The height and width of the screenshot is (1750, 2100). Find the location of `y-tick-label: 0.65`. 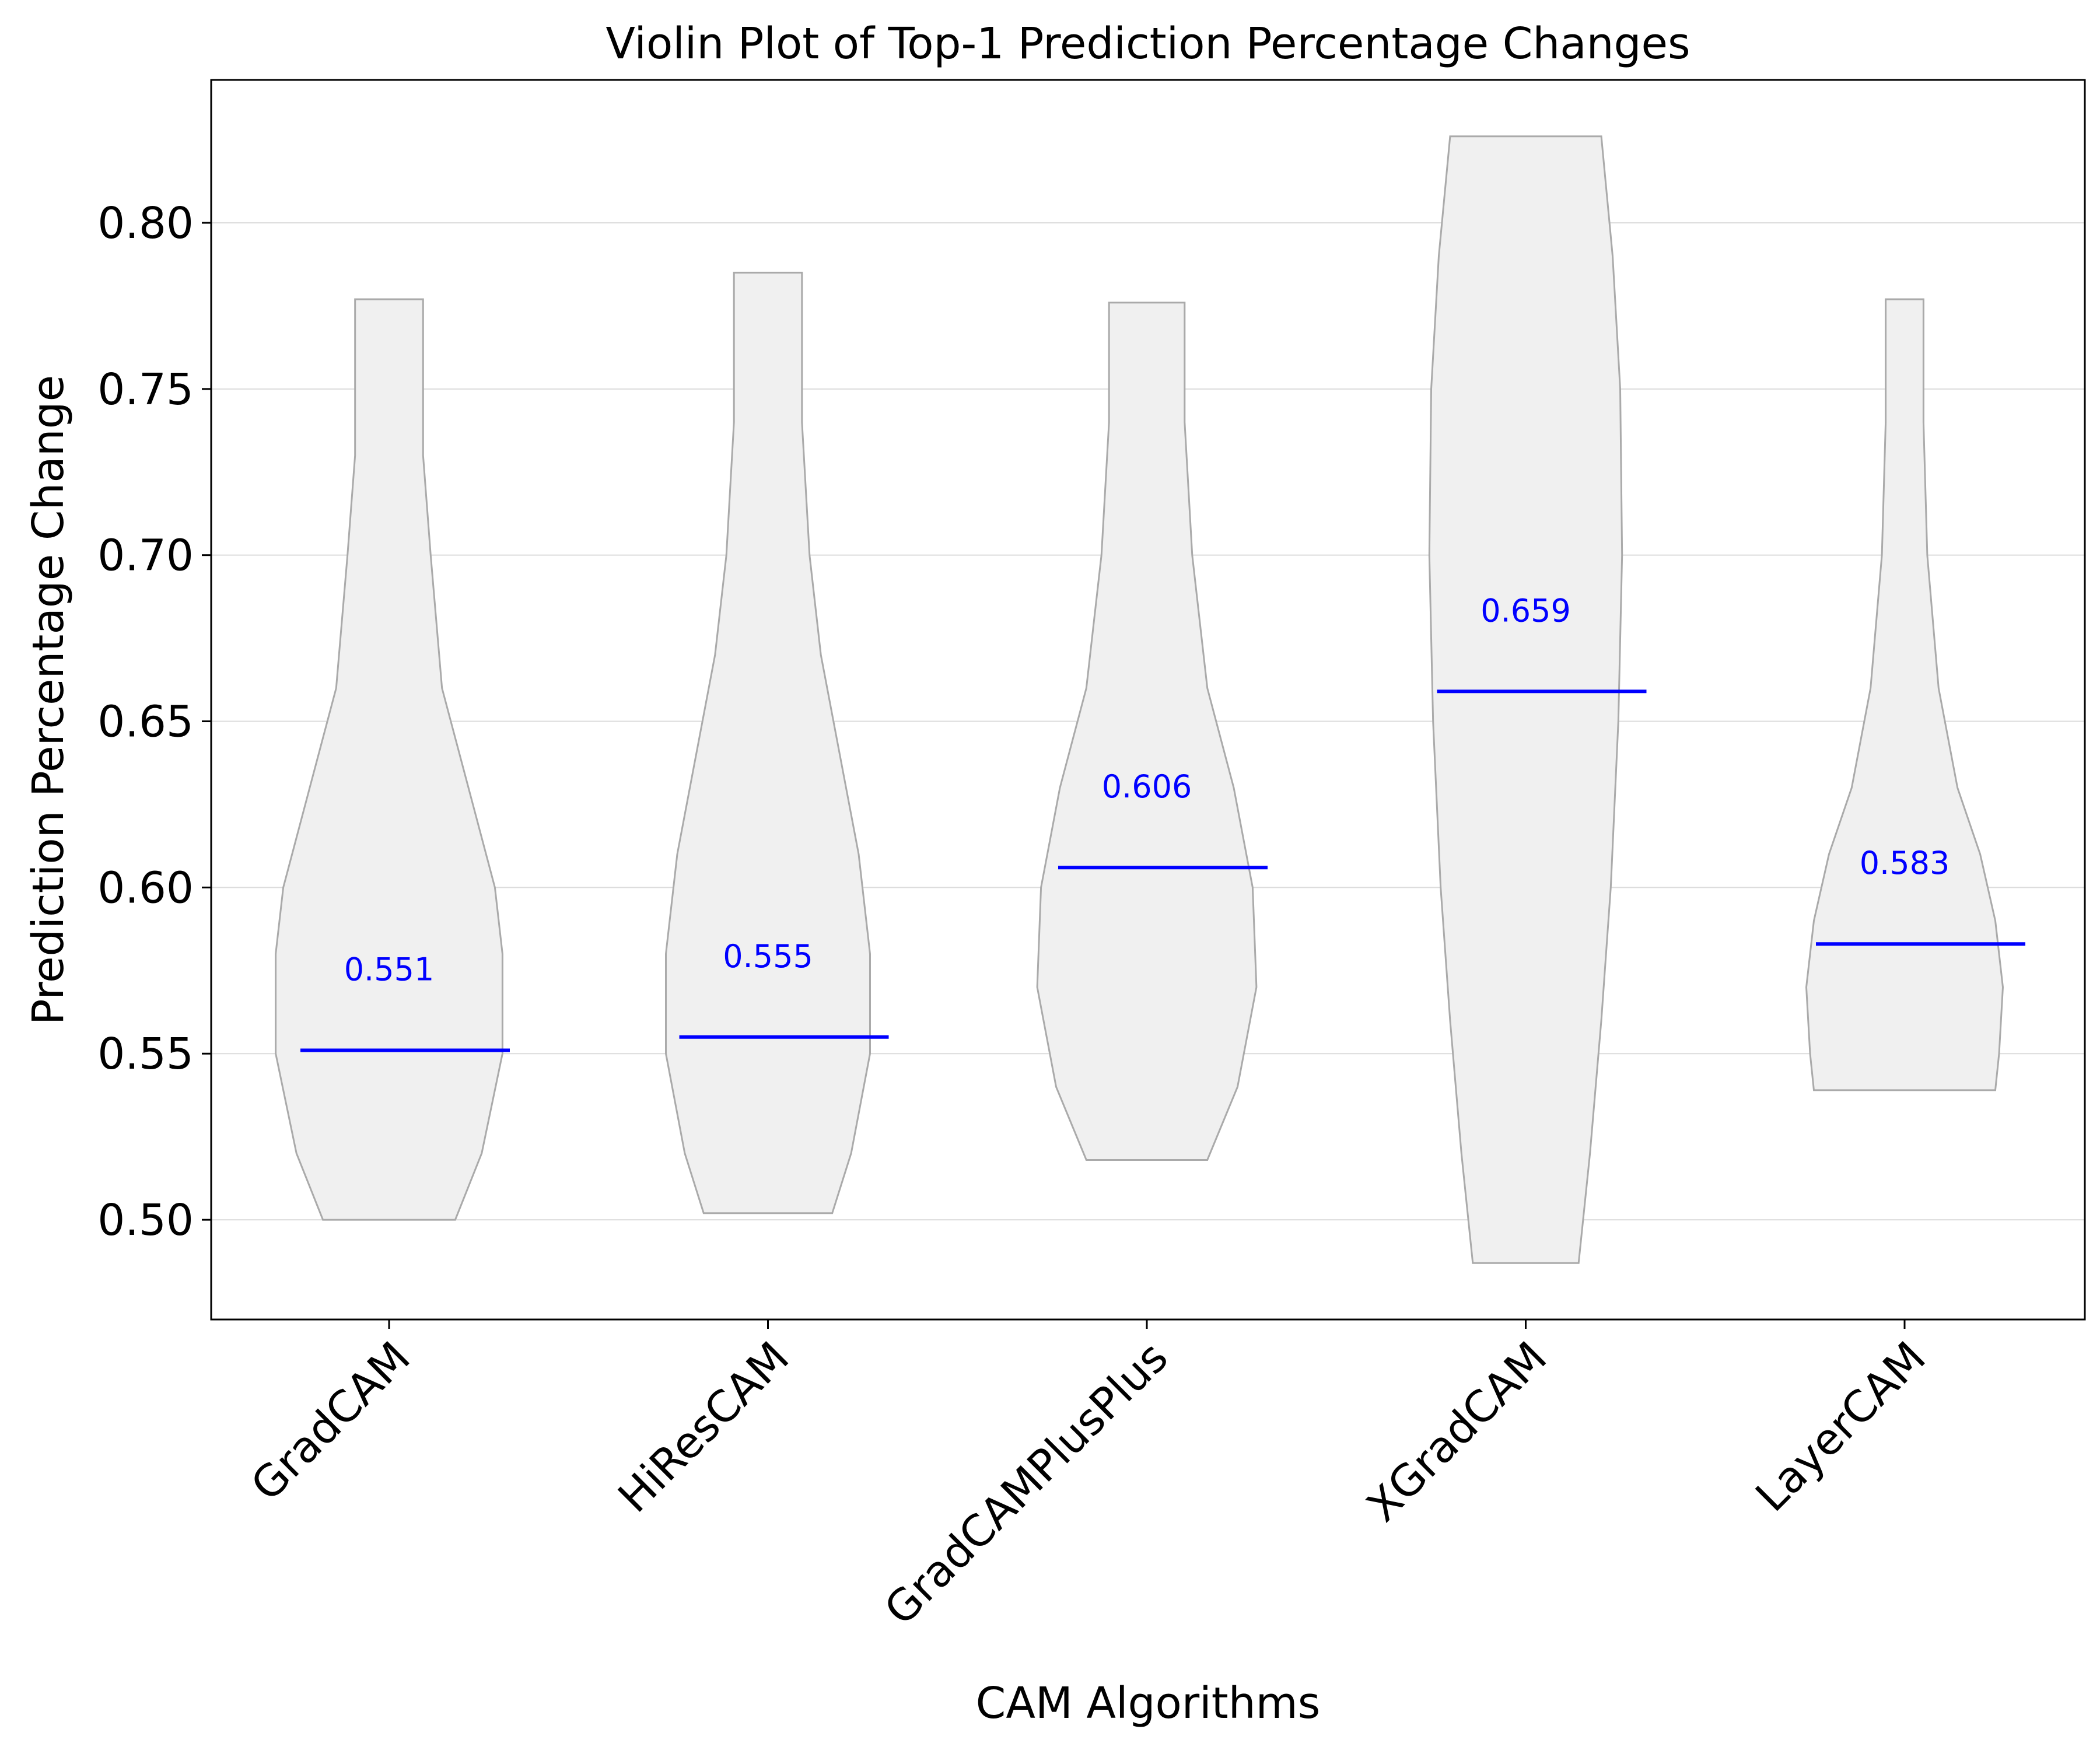

y-tick-label: 0.65 is located at coordinates (145, 722).